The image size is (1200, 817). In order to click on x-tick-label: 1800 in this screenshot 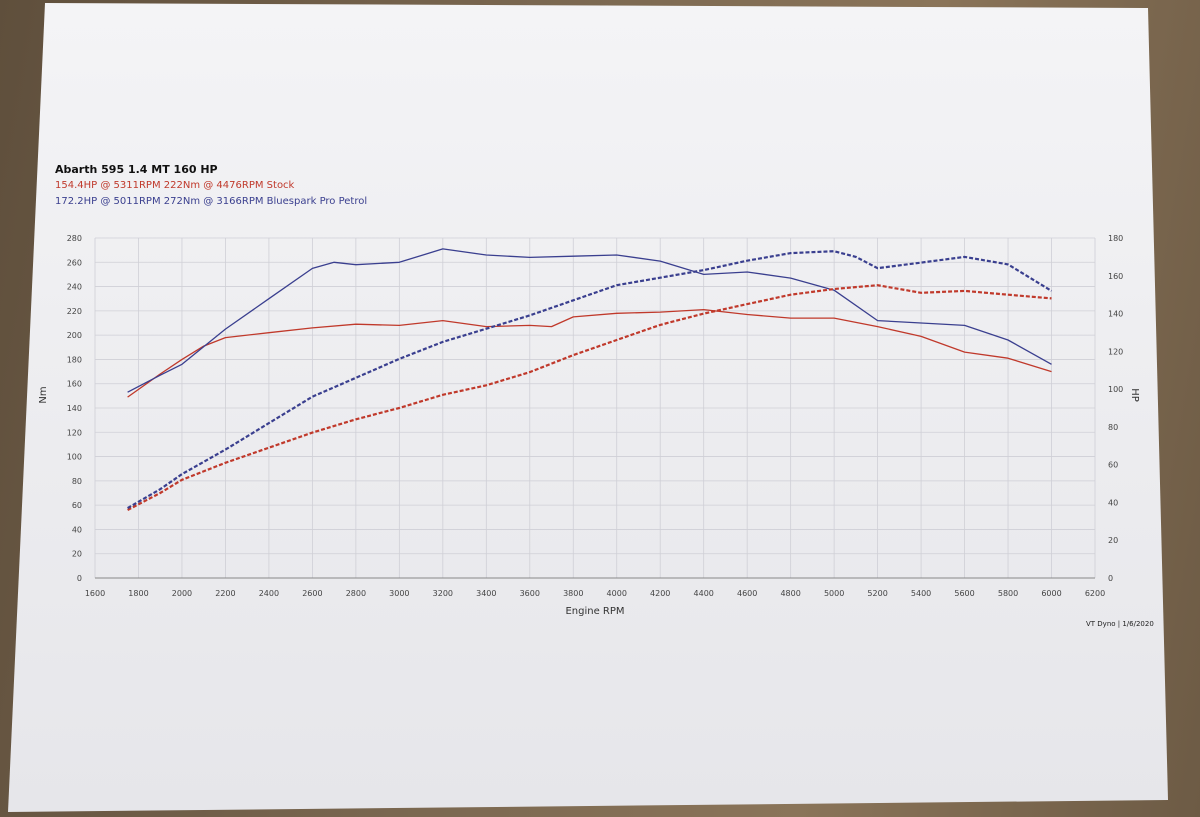, I will do `click(138, 593)`.